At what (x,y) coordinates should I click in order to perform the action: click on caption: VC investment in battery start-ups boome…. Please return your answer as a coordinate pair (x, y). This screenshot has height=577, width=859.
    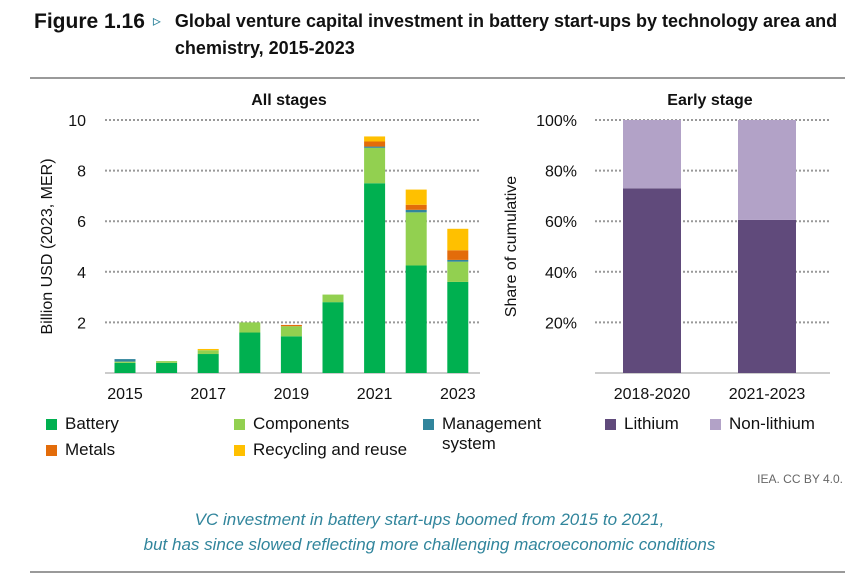
    Looking at the image, I should click on (429, 532).